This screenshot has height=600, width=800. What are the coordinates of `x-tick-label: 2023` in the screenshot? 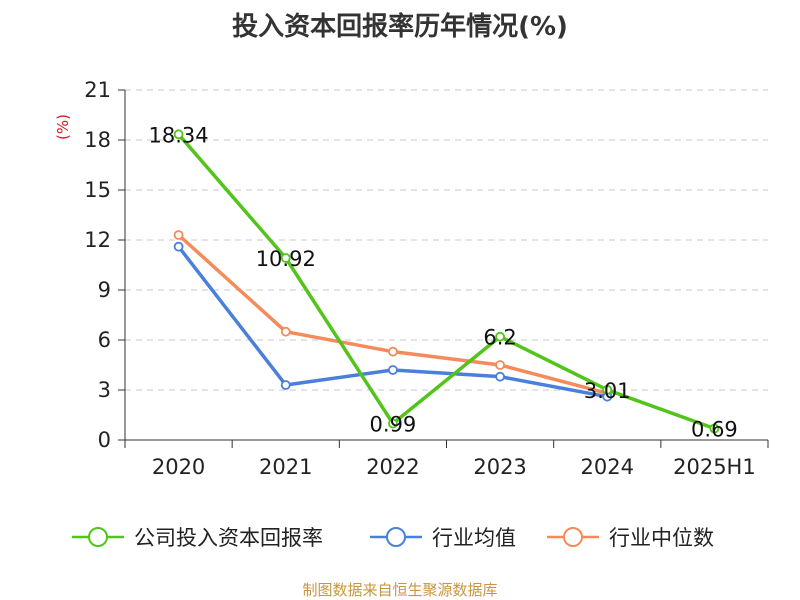 It's located at (499, 467).